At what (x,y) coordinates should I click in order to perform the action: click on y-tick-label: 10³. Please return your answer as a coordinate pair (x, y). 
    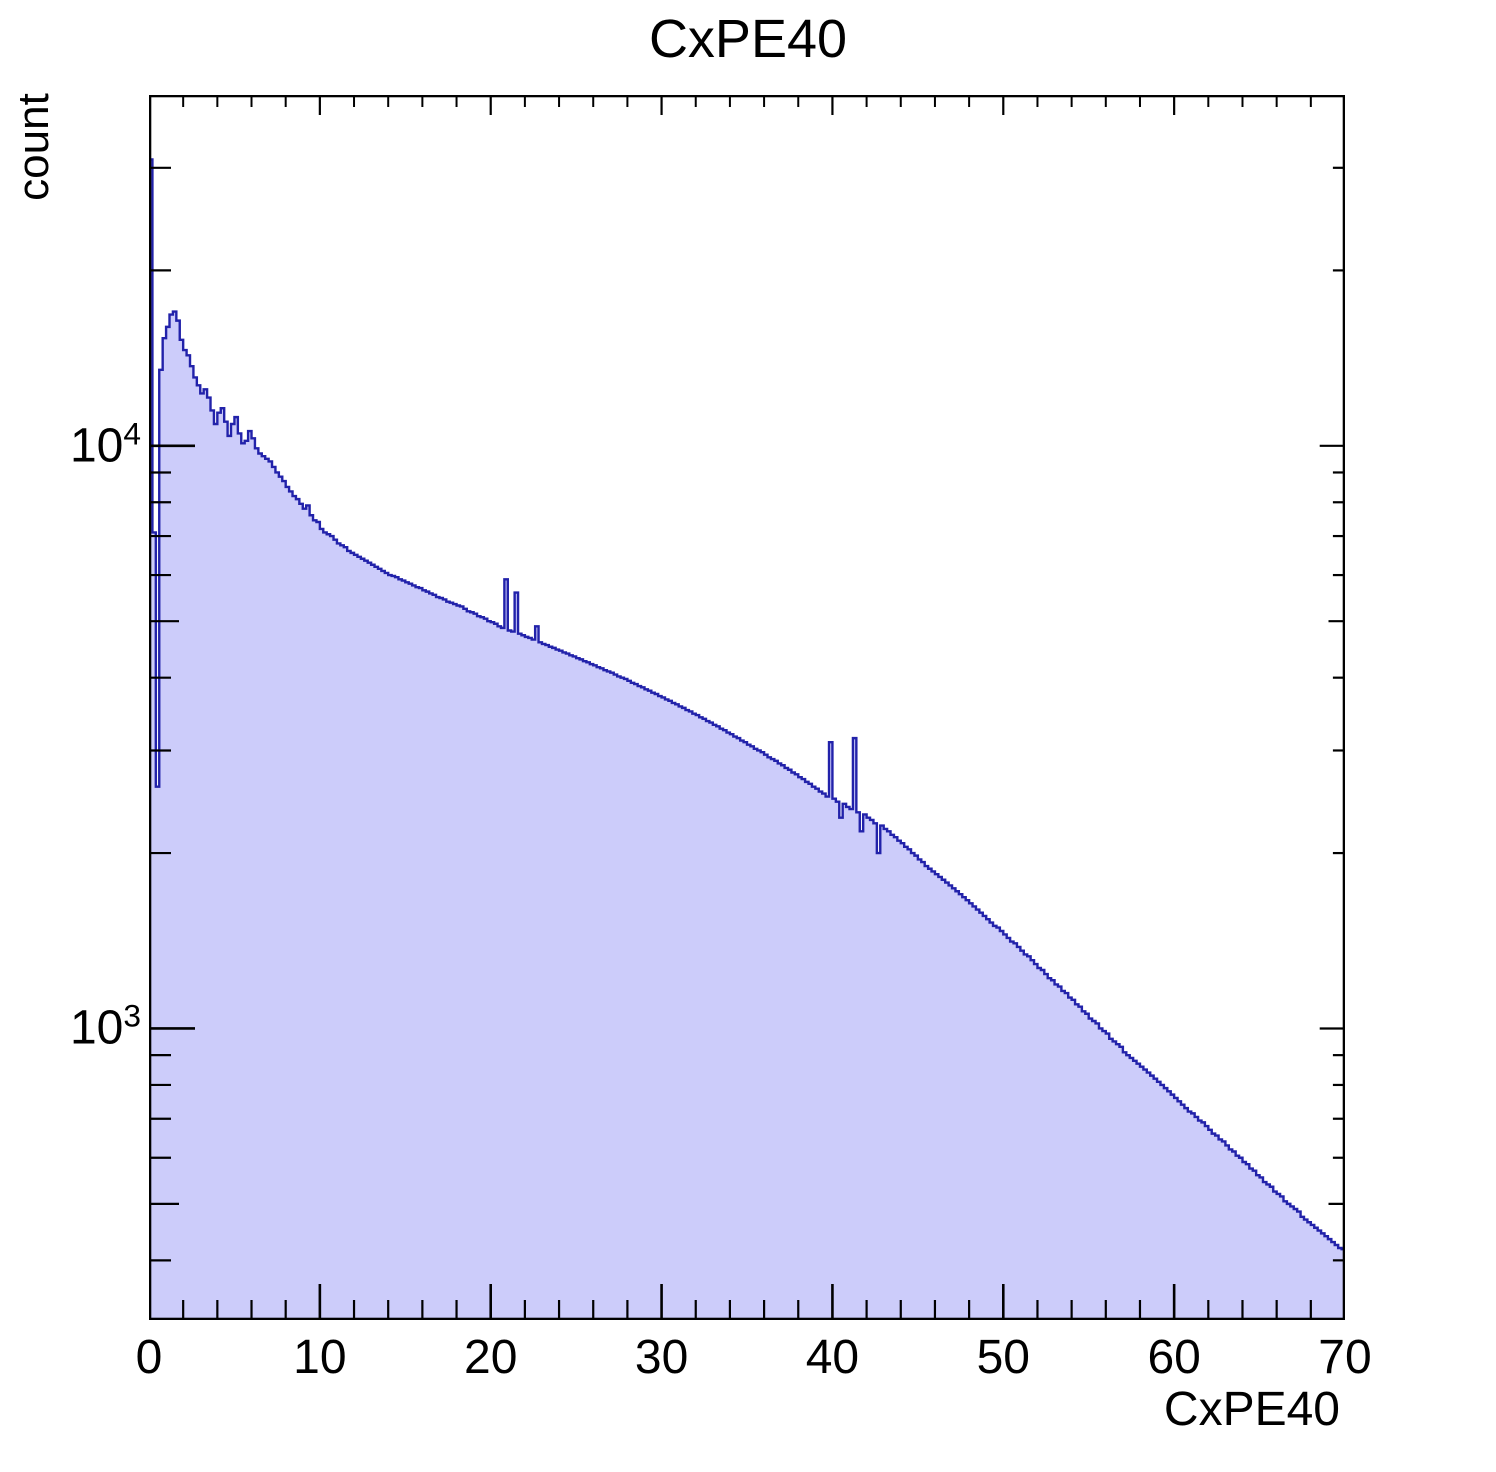
    Looking at the image, I should click on (105, 1026).